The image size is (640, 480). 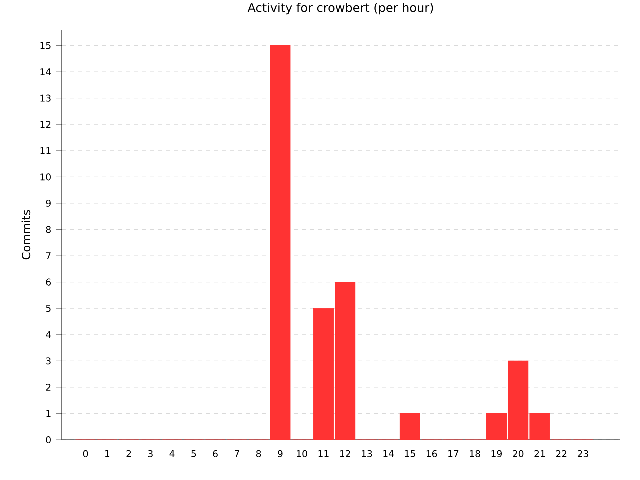 What do you see at coordinates (497, 454) in the screenshot?
I see `x-tick-label: 19` at bounding box center [497, 454].